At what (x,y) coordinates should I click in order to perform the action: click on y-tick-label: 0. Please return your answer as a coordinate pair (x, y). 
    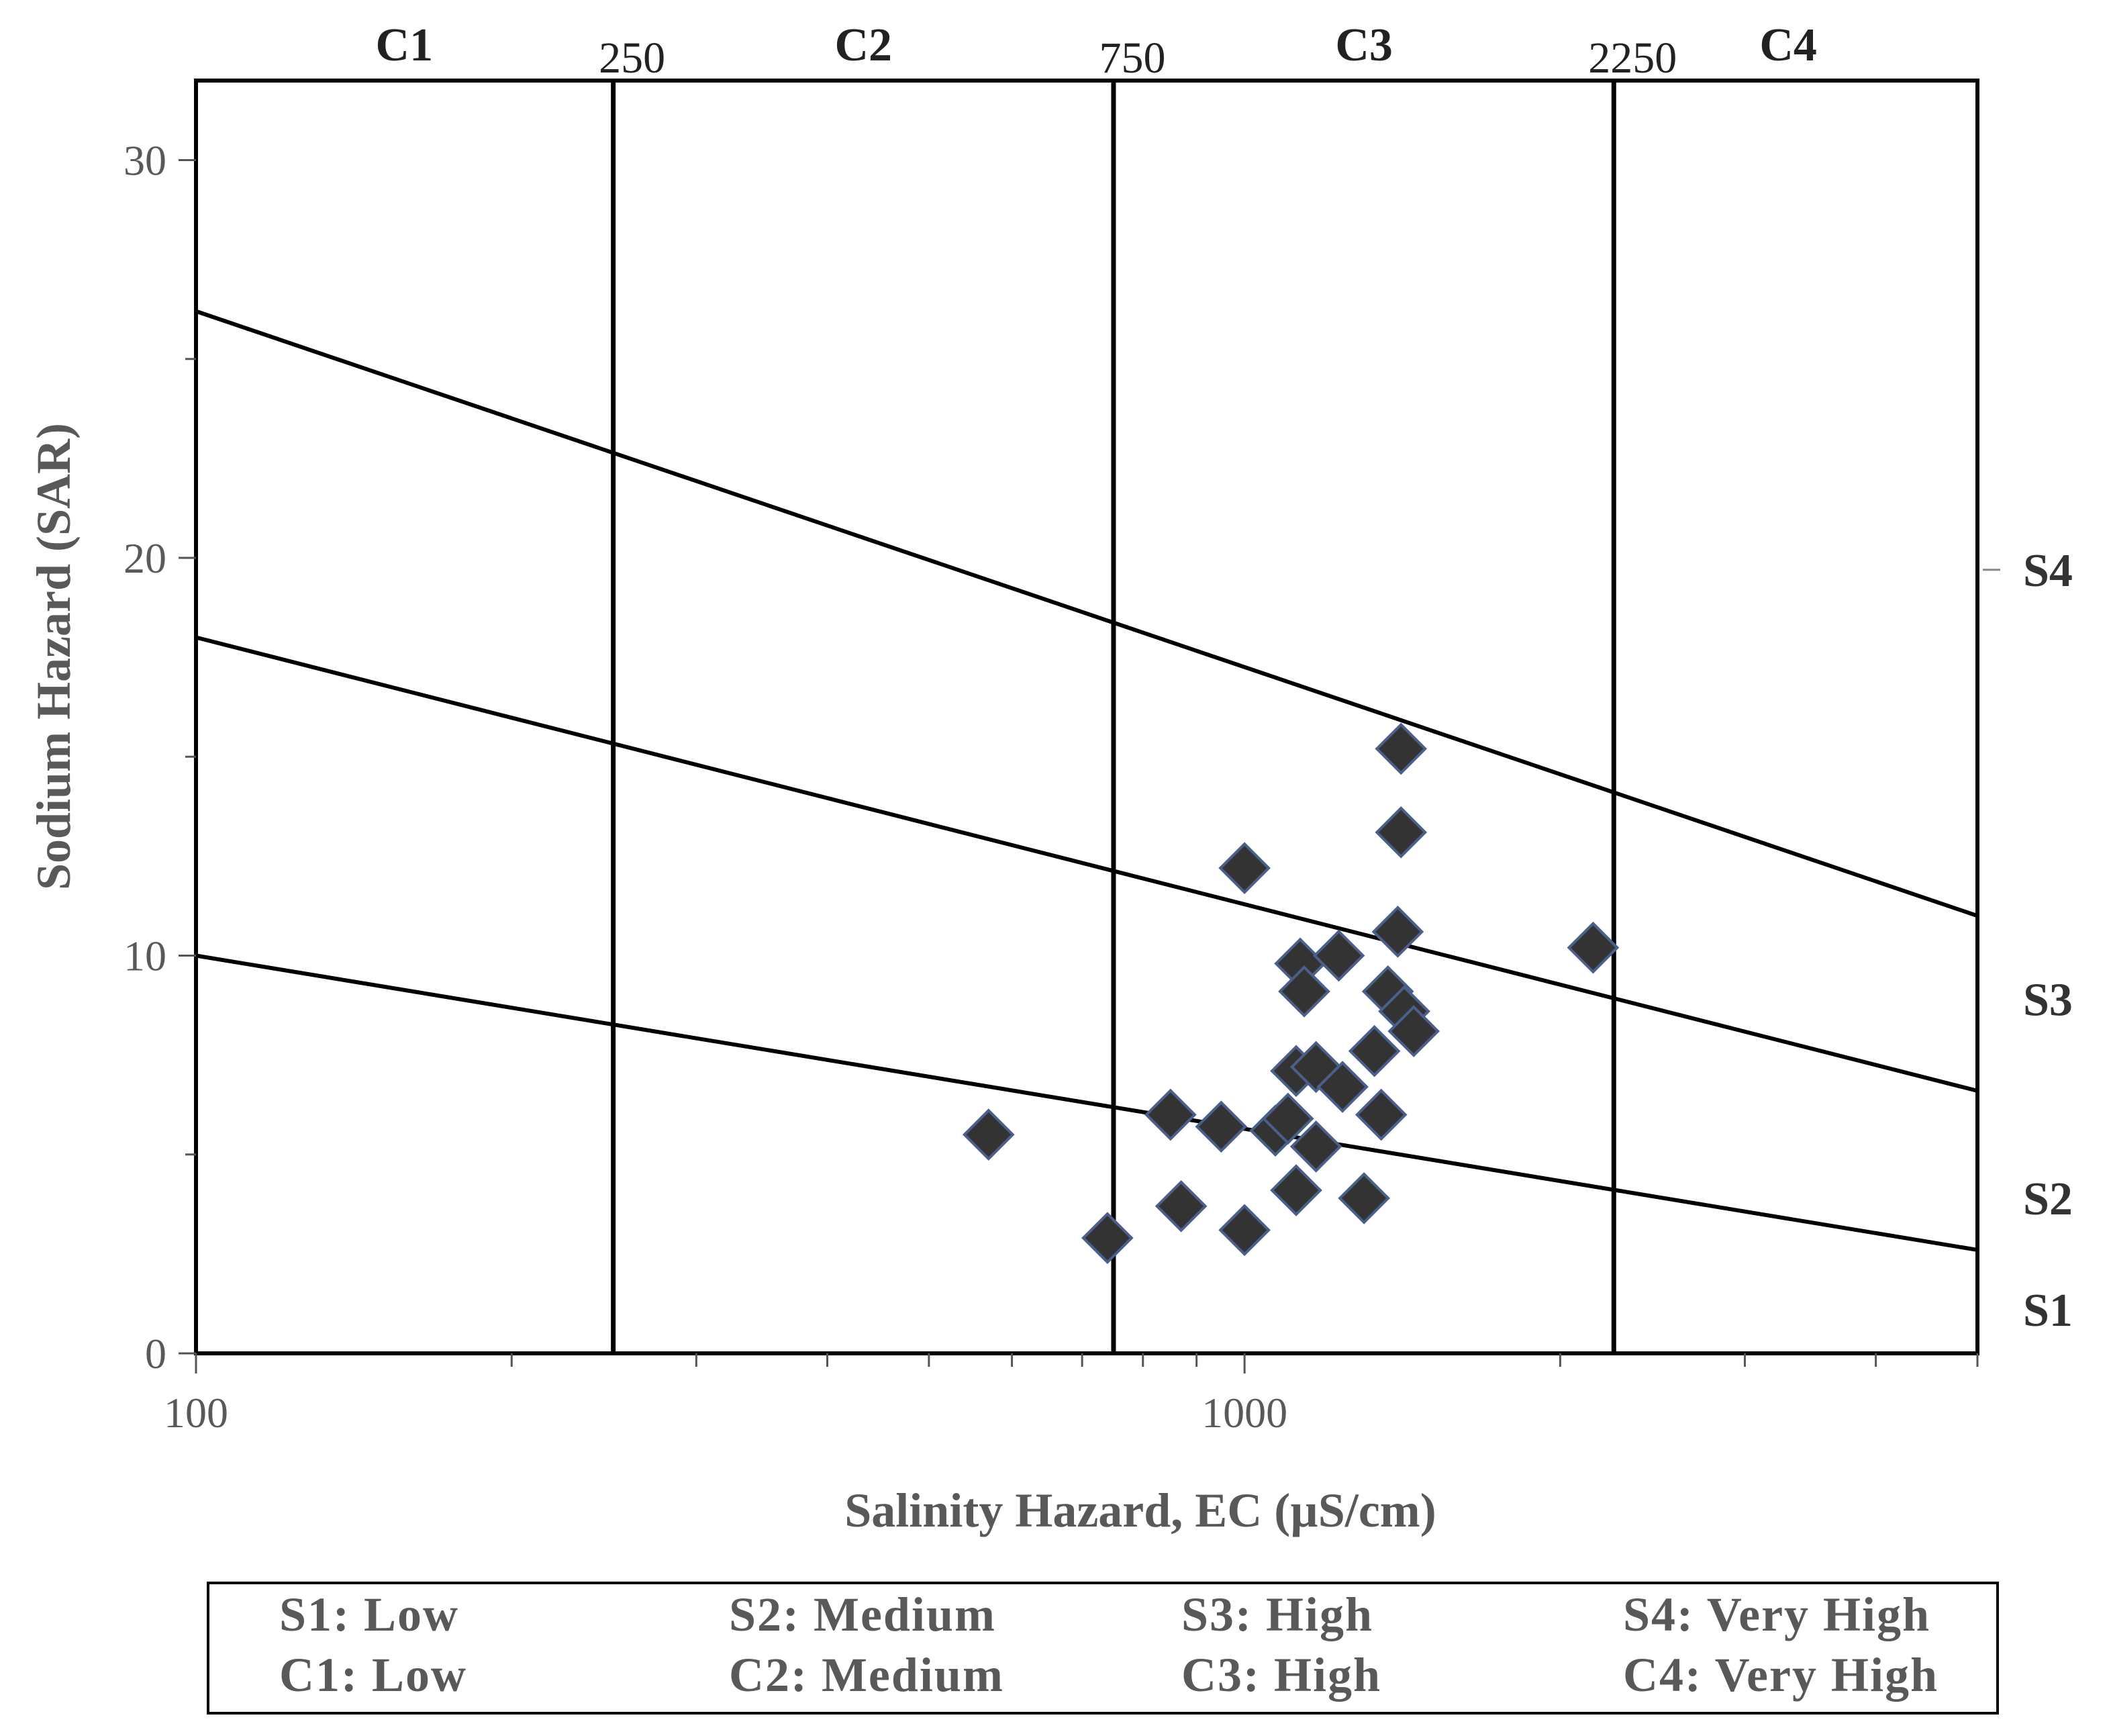
    Looking at the image, I should click on (155, 1354).